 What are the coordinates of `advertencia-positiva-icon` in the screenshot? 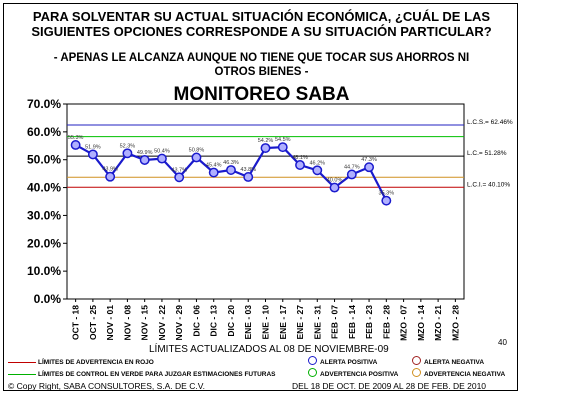 It's located at (312, 372).